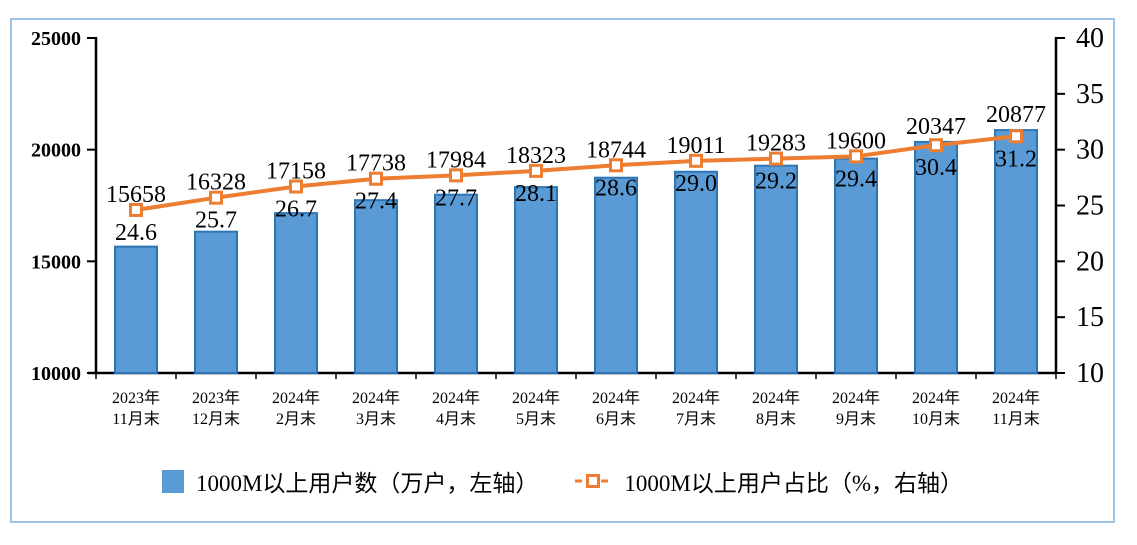 Image resolution: width=1137 pixels, height=545 pixels. What do you see at coordinates (376, 202) in the screenshot?
I see `line-percent-label: 27.4` at bounding box center [376, 202].